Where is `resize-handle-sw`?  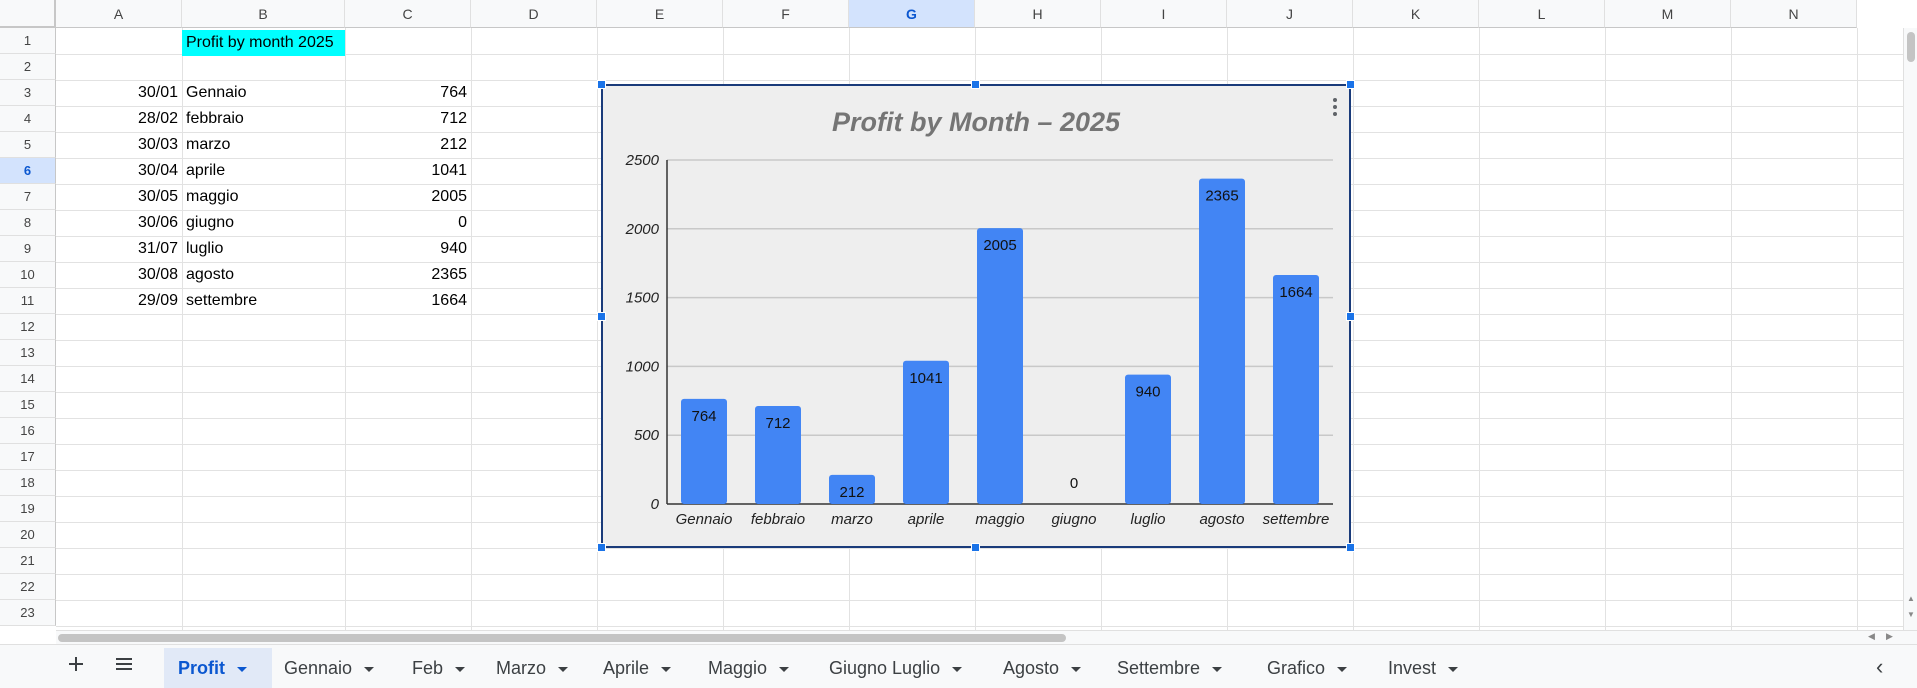
resize-handle-sw is located at coordinates (601, 547).